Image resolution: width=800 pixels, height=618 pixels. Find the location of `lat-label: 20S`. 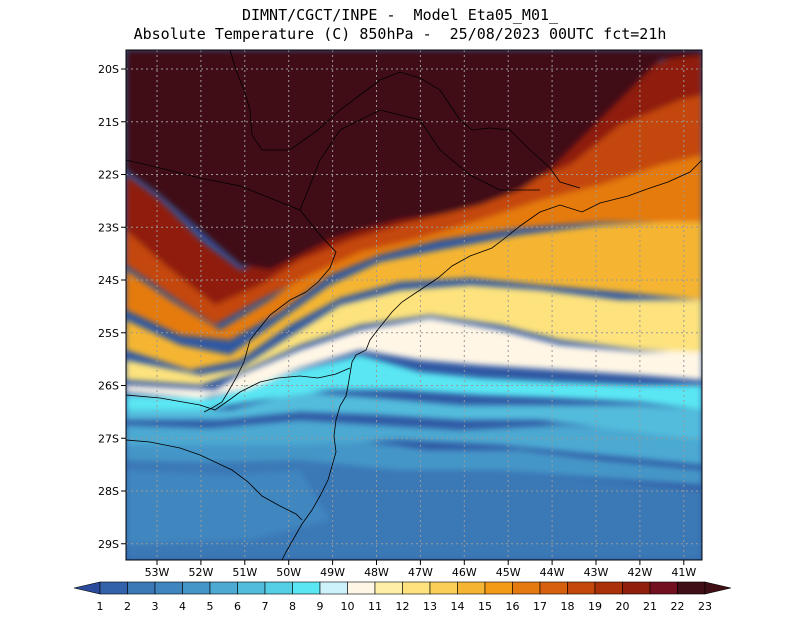

lat-label: 20S is located at coordinates (108, 69).